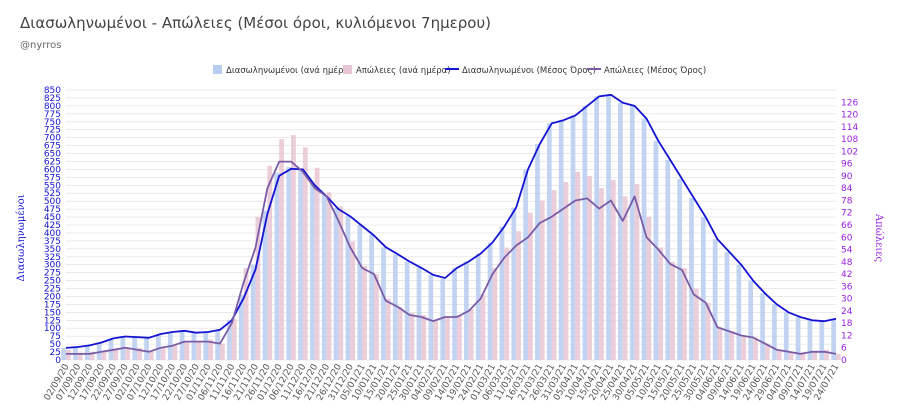 Image resolution: width=900 pixels, height=414 pixels. What do you see at coordinates (58, 361) in the screenshot?
I see `left-tick-label: 0` at bounding box center [58, 361].